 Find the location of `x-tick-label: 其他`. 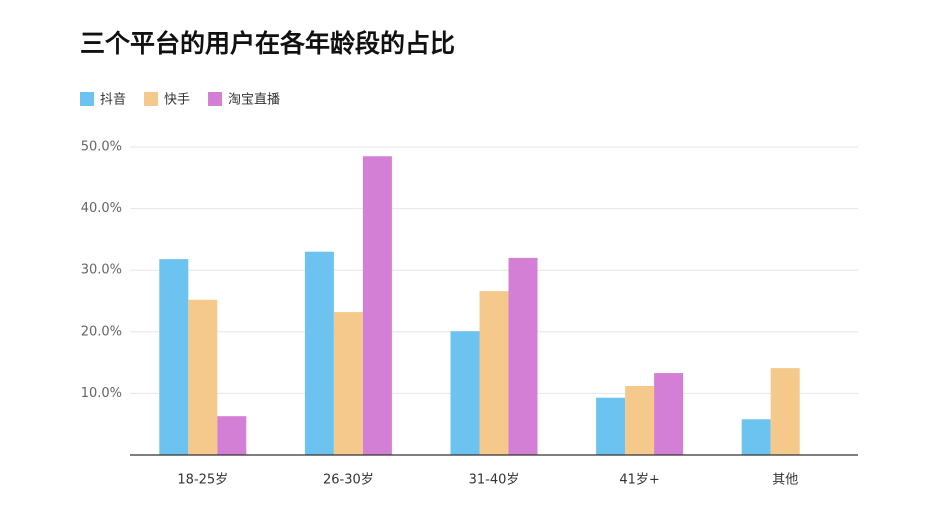

x-tick-label: 其他 is located at coordinates (785, 480).